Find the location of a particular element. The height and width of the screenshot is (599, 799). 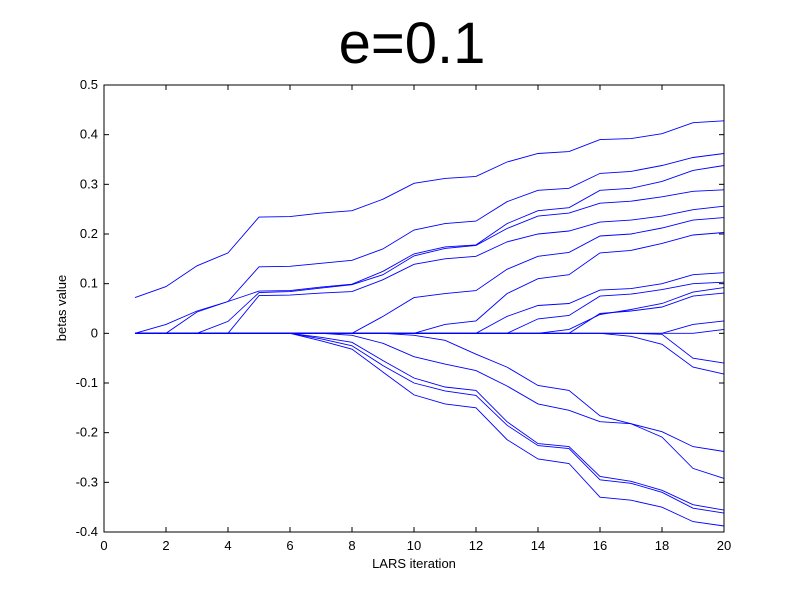

x-tick-label: 10 is located at coordinates (414, 545).